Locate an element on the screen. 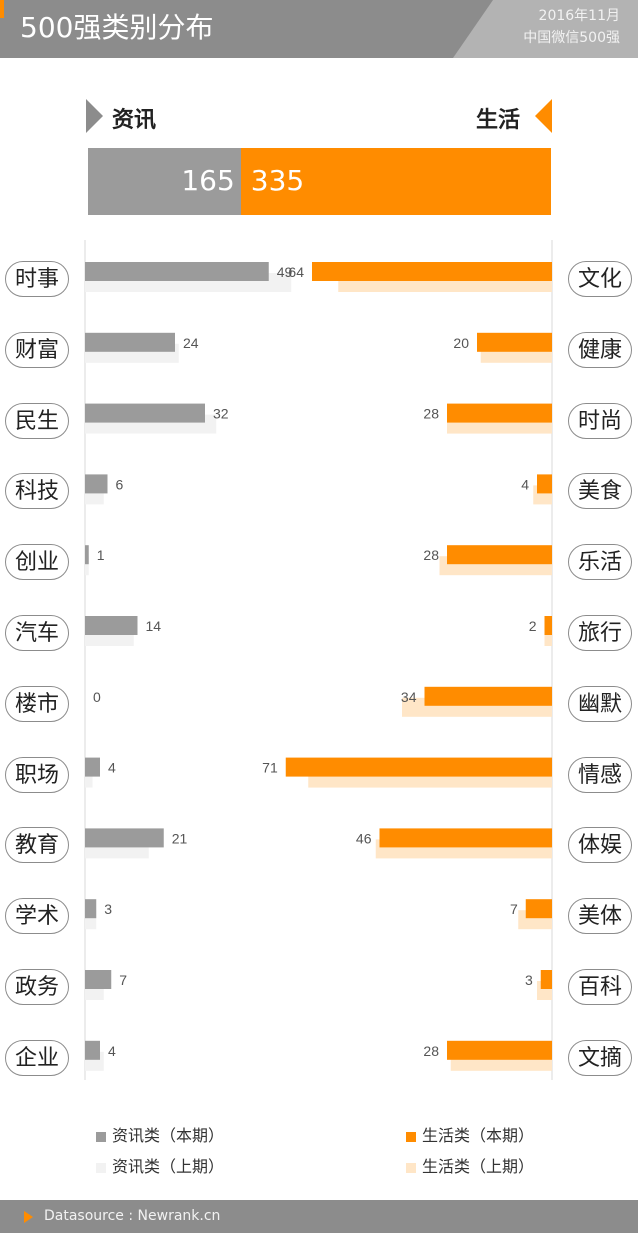  bar-right-previous is located at coordinates (548, 636).